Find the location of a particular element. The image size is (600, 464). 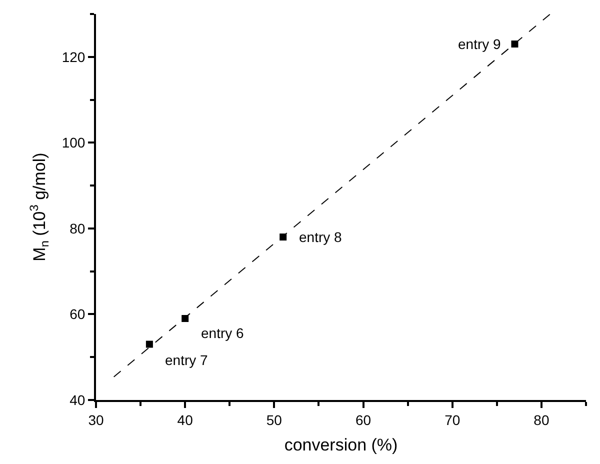

y-tick-label: 40 is located at coordinates (78, 400).